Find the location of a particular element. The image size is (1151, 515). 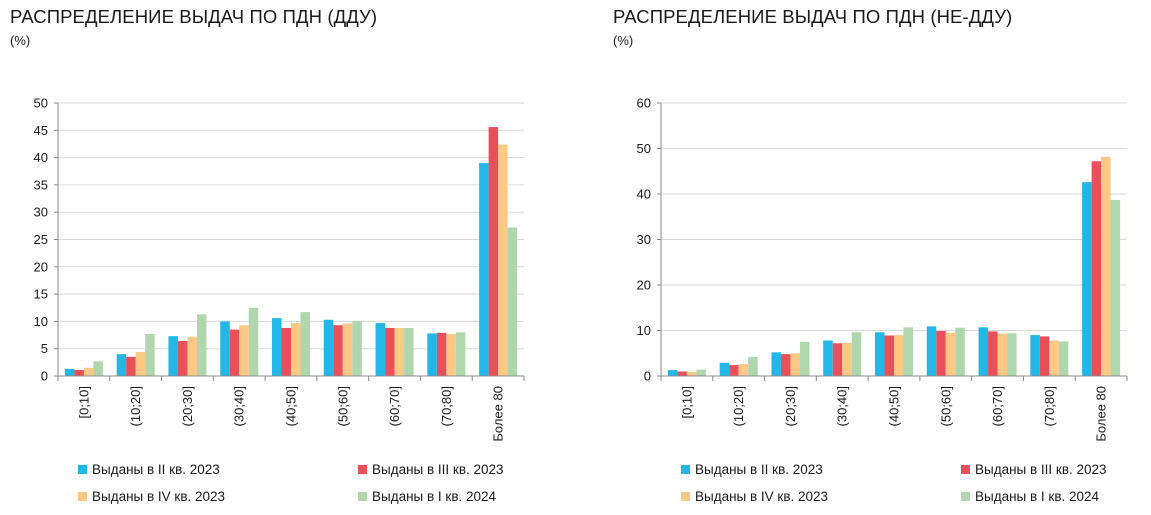

chart-title: РАСПРЕДЕЛЕНИЕ ВЫДАЧ ПО ПДН (ДДУ) is located at coordinates (194, 16).